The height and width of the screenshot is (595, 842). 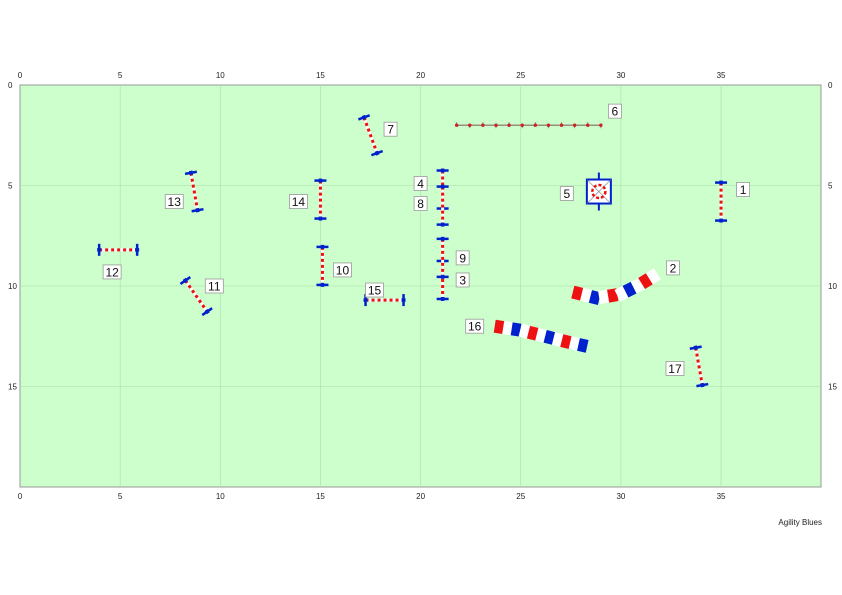 I want to click on number-text: 5, so click(x=566, y=194).